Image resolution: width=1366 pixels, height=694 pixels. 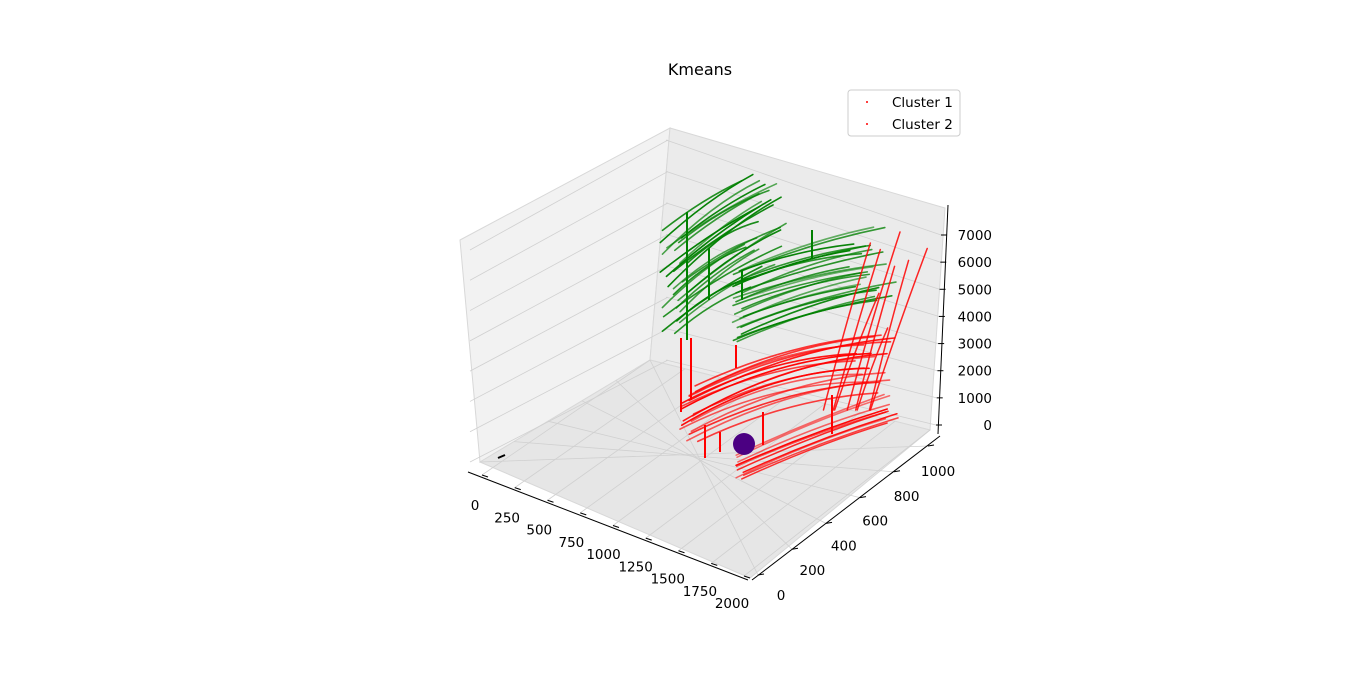 What do you see at coordinates (975, 317) in the screenshot?
I see `z-tick-label: 4000` at bounding box center [975, 317].